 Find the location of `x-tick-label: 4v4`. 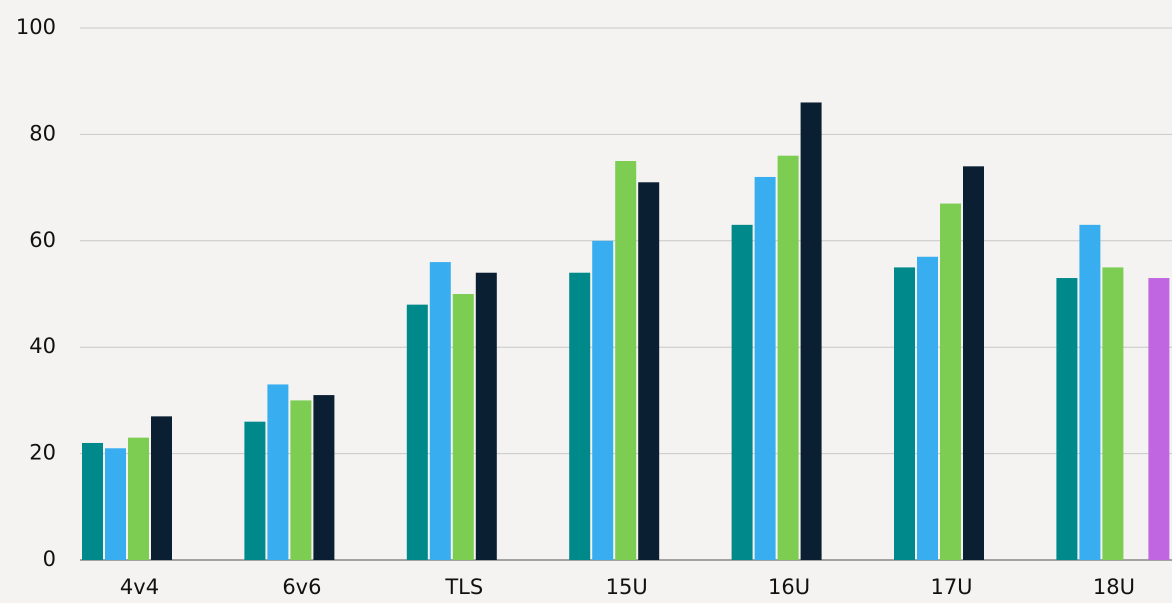

x-tick-label: 4v4 is located at coordinates (139, 587).